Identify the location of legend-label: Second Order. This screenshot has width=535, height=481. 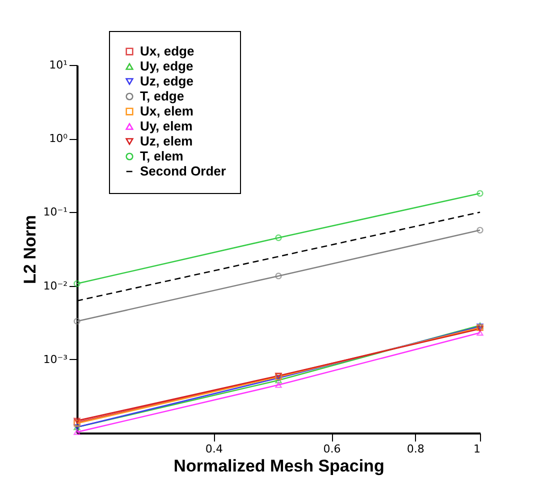
(183, 171).